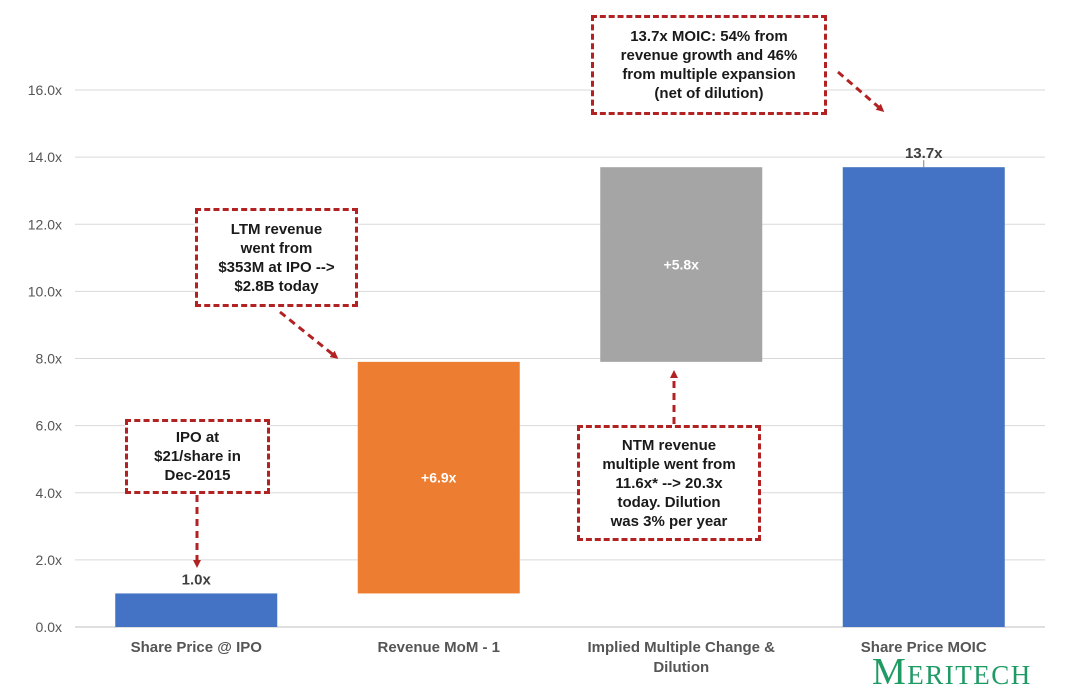 The height and width of the screenshot is (693, 1080). Describe the element at coordinates (924, 647) in the screenshot. I see `x-category-label: Share Price MOIC` at that location.